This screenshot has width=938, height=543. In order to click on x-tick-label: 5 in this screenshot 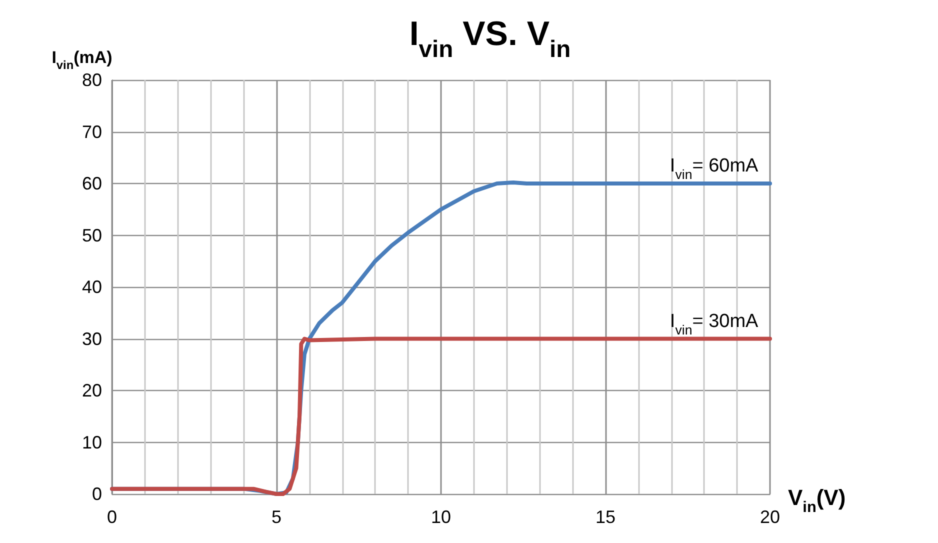, I will do `click(276, 517)`.